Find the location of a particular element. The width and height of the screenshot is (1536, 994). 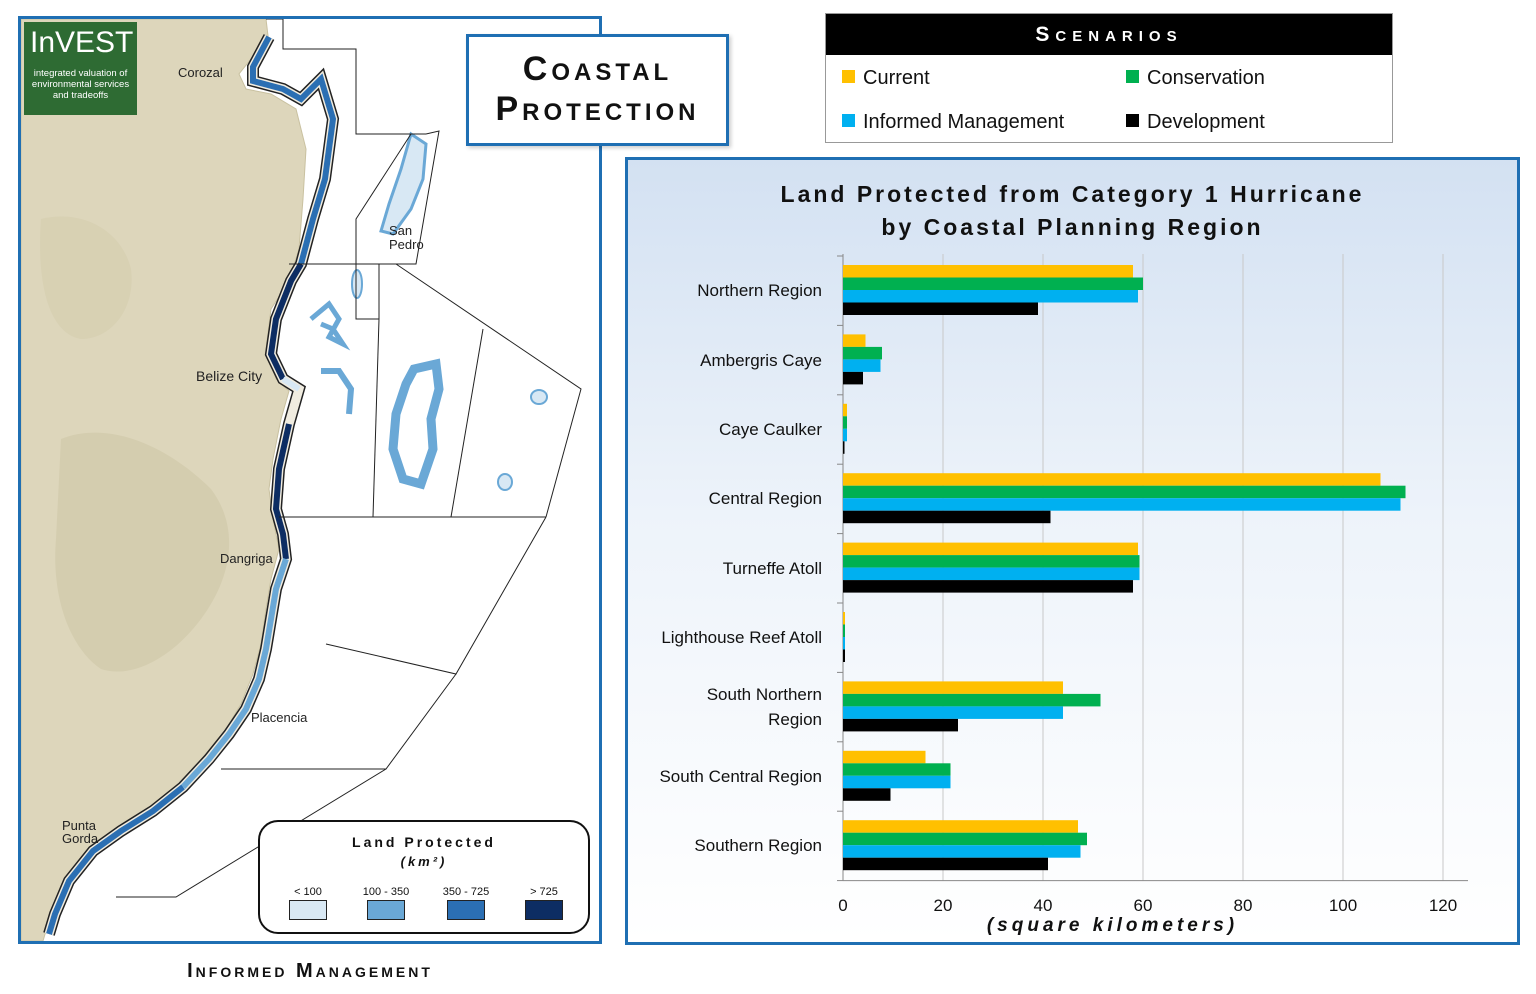

map-legend-units: (km²) is located at coordinates (424, 861).